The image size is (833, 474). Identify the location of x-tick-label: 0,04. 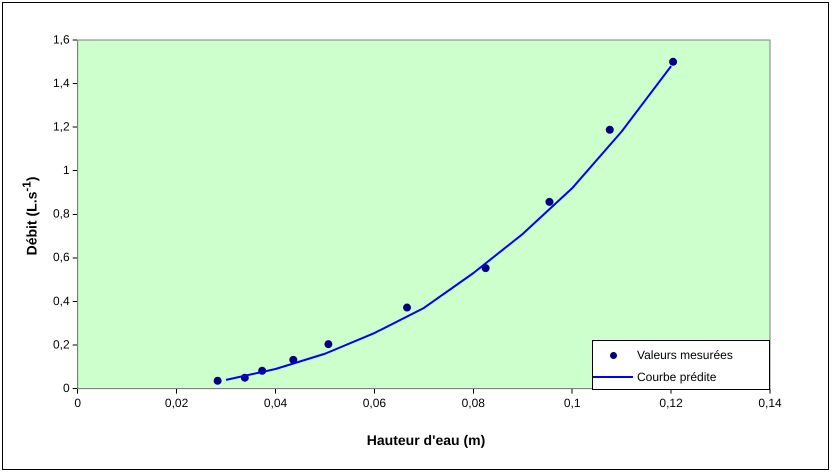
(276, 403).